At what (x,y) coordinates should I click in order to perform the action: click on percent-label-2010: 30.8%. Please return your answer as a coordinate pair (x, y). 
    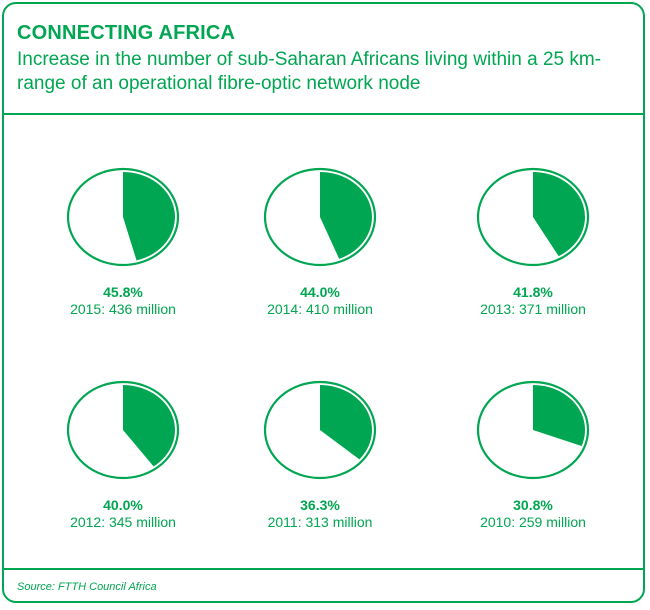
    Looking at the image, I should click on (533, 505).